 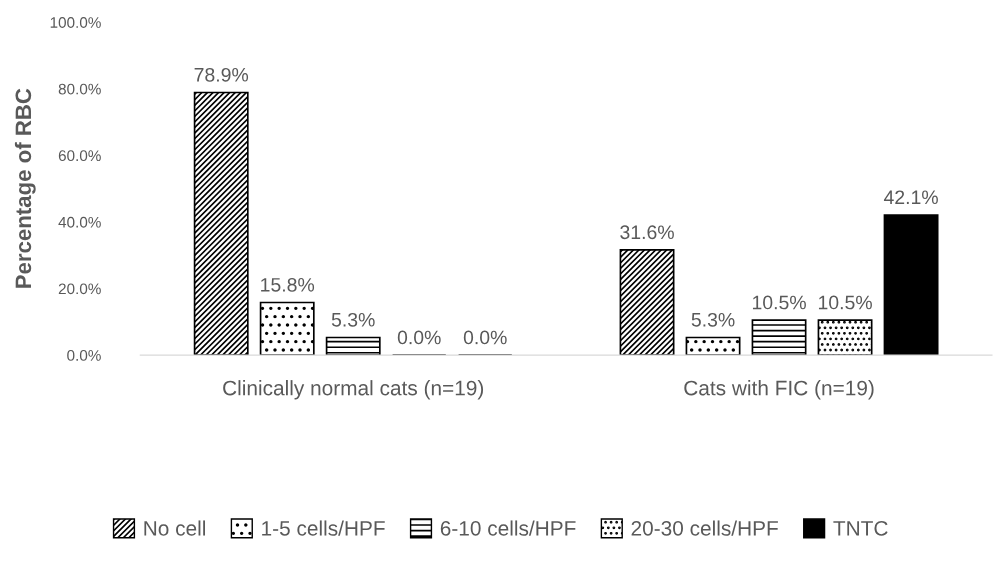 I want to click on legend-label: No cell, so click(x=175, y=528).